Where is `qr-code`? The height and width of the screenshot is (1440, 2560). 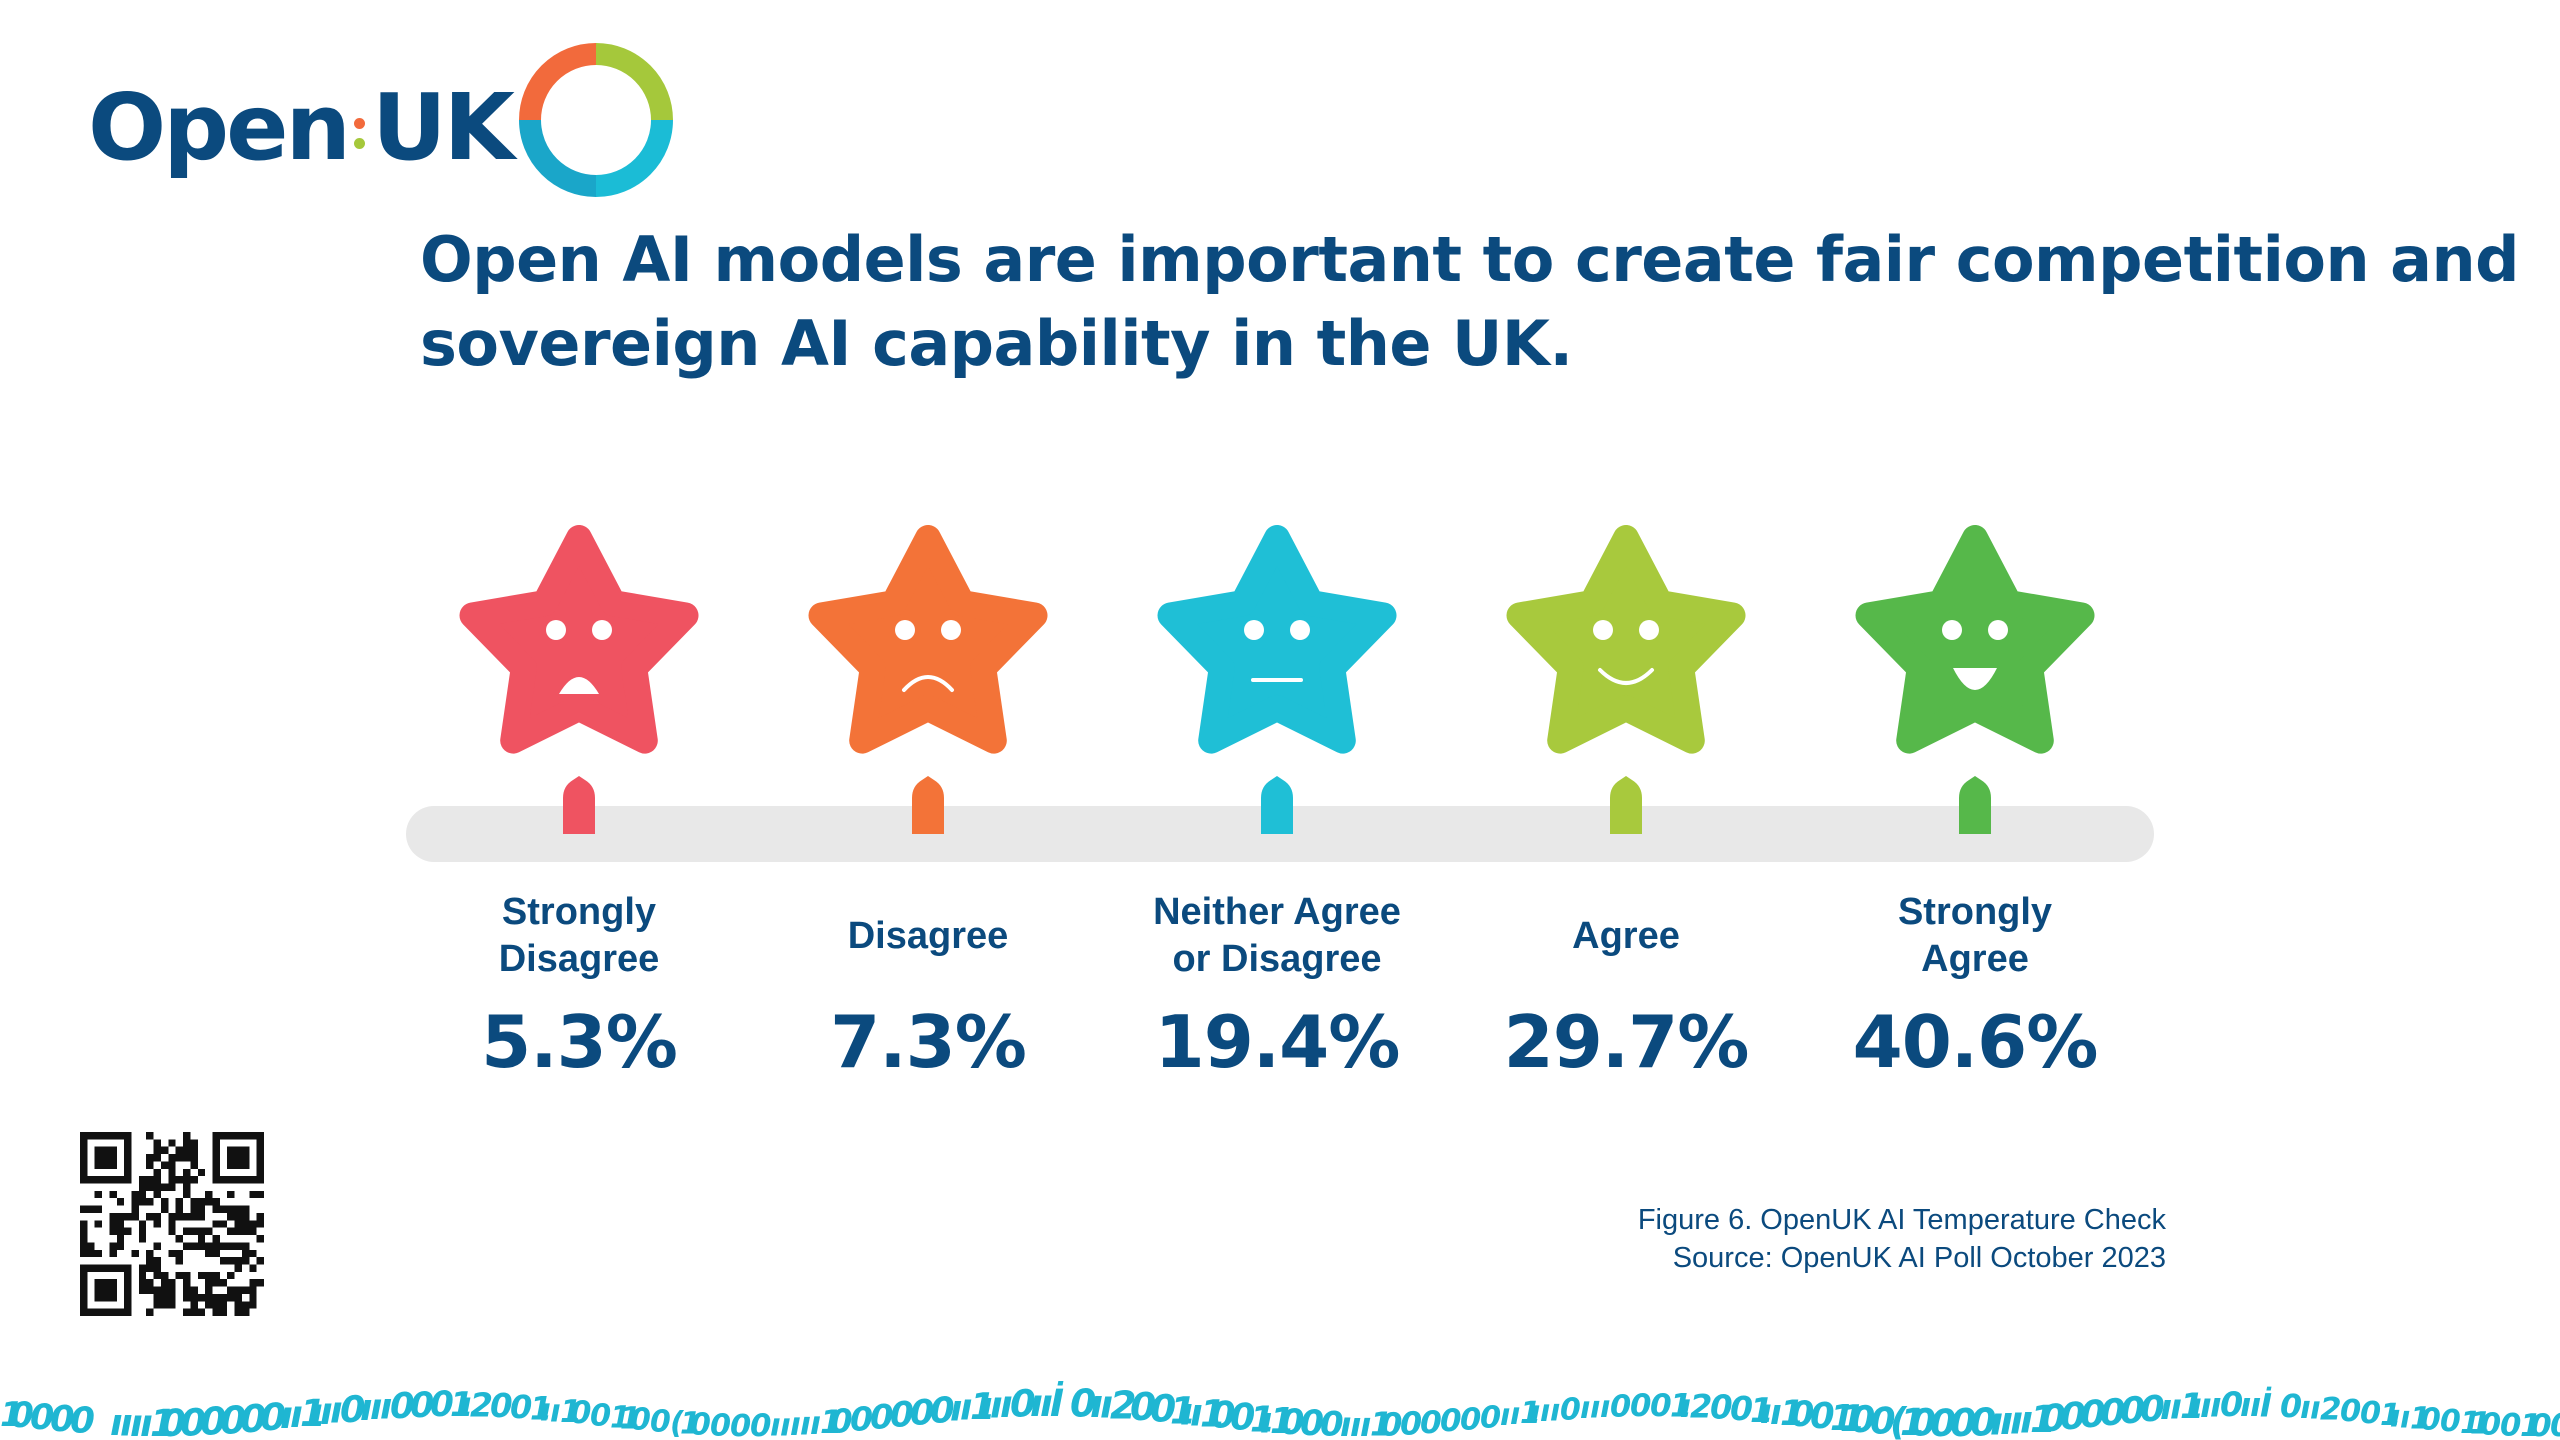 qr-code is located at coordinates (172, 1224).